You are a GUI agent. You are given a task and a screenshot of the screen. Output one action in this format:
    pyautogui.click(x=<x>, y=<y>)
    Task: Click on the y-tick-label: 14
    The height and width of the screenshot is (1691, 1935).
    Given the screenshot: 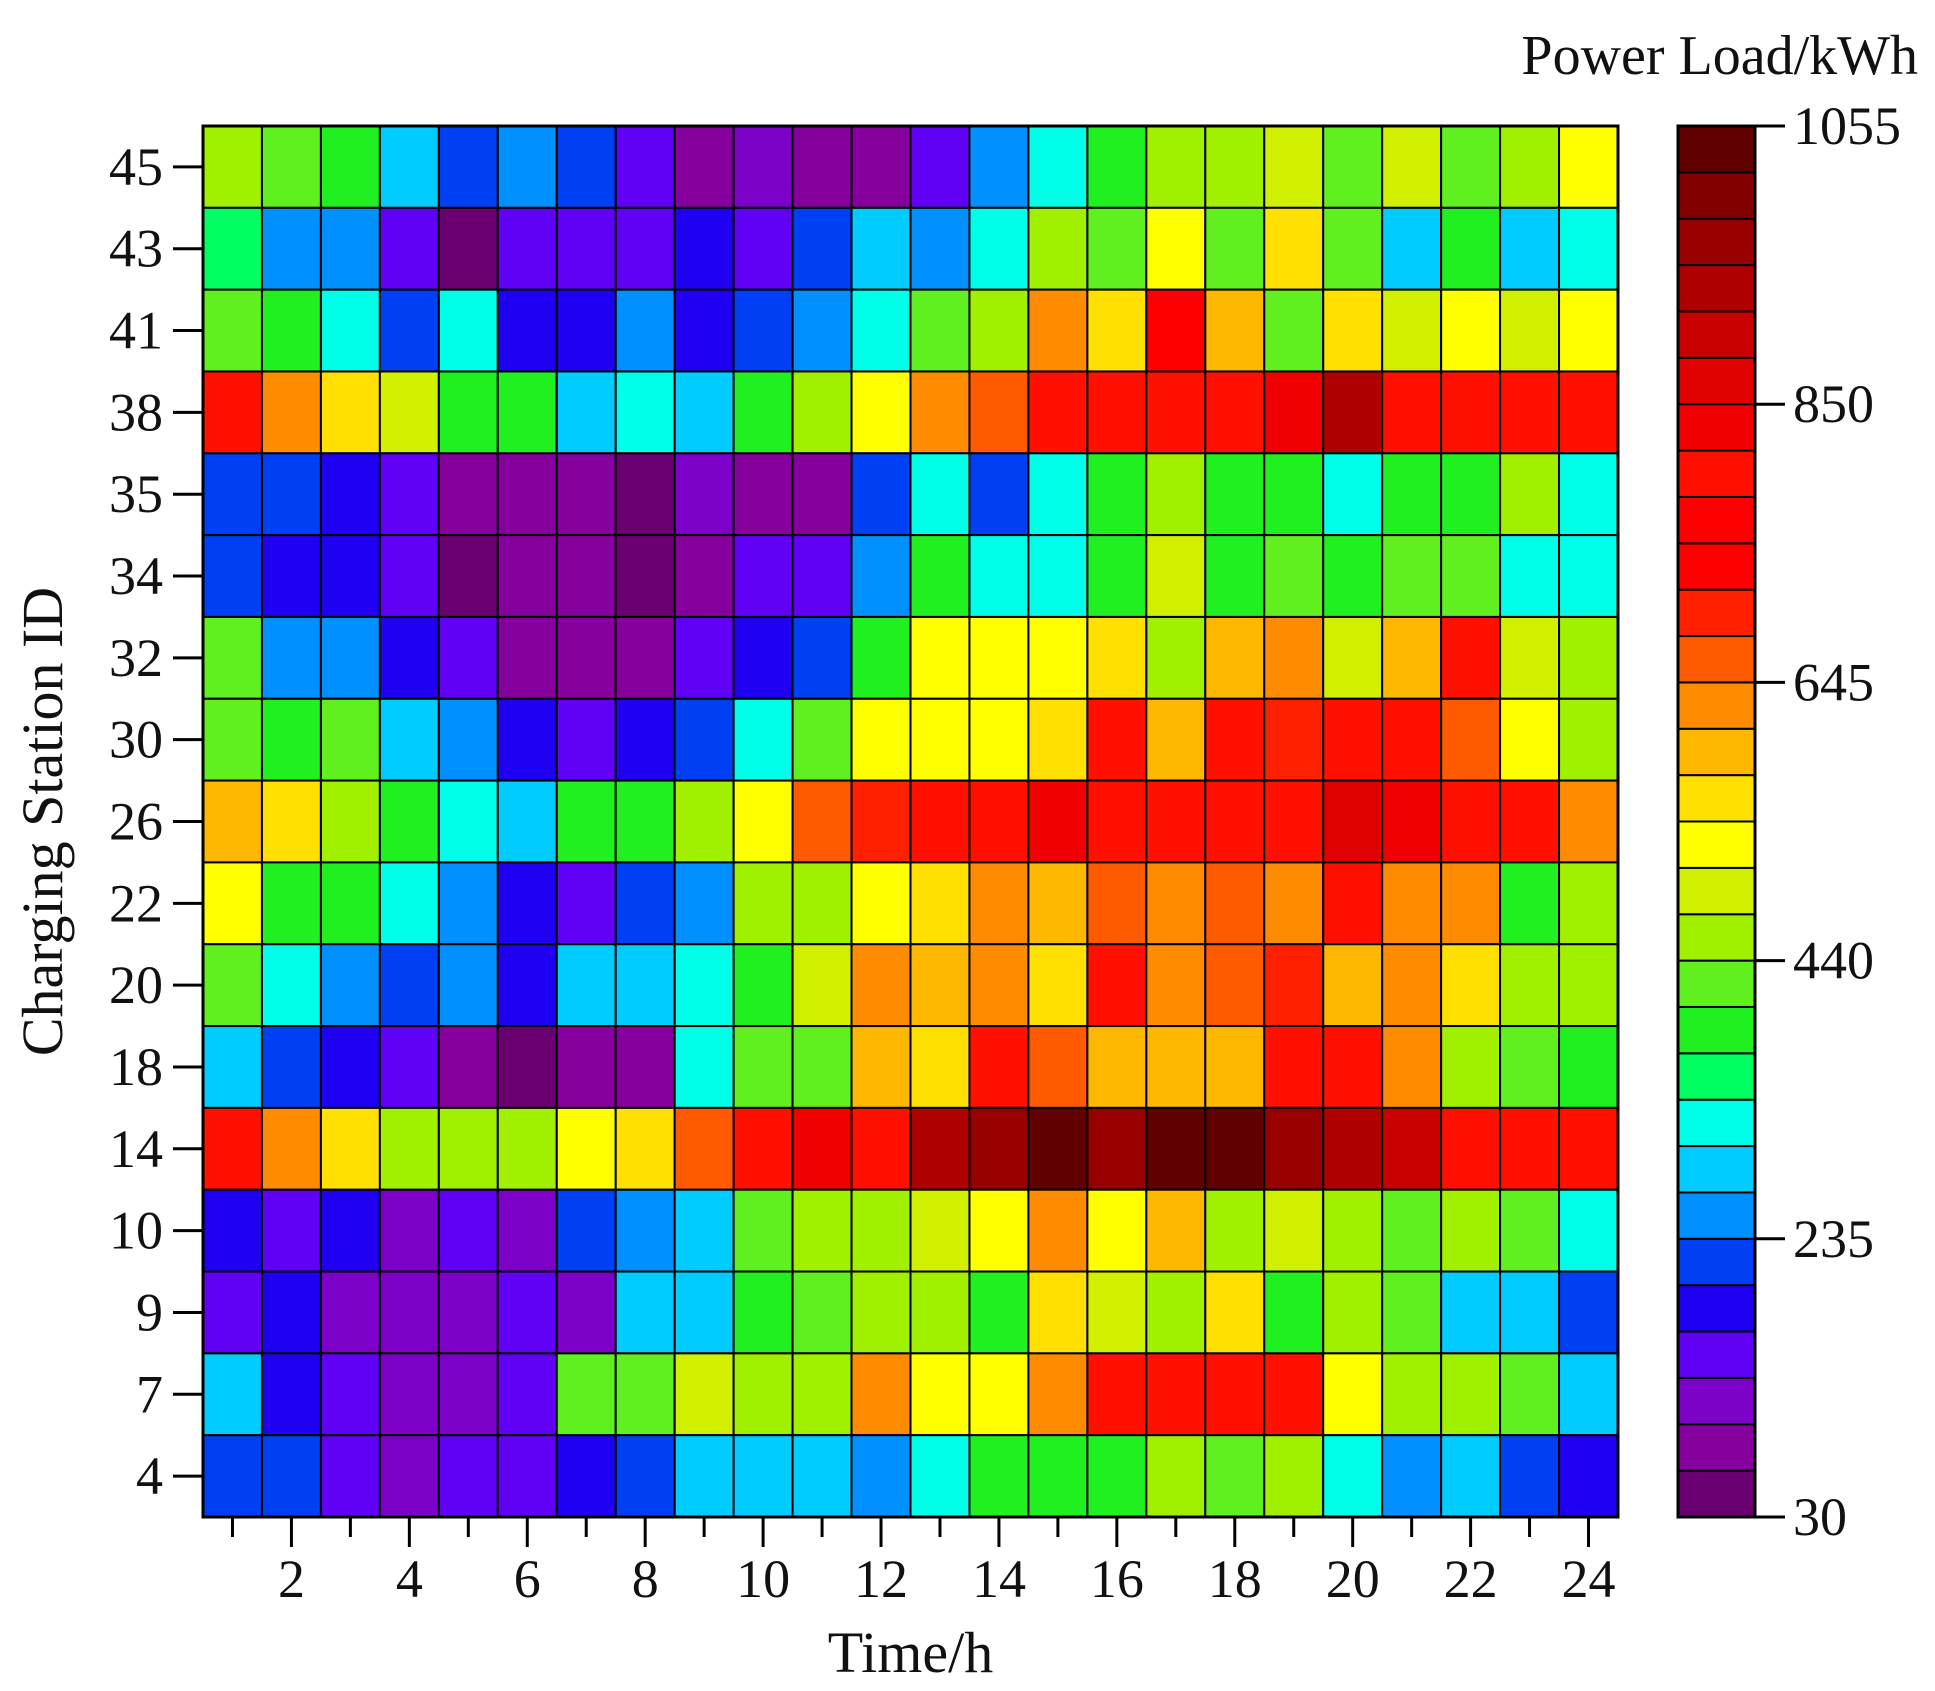 What is the action you would take?
    pyautogui.click(x=136, y=1149)
    